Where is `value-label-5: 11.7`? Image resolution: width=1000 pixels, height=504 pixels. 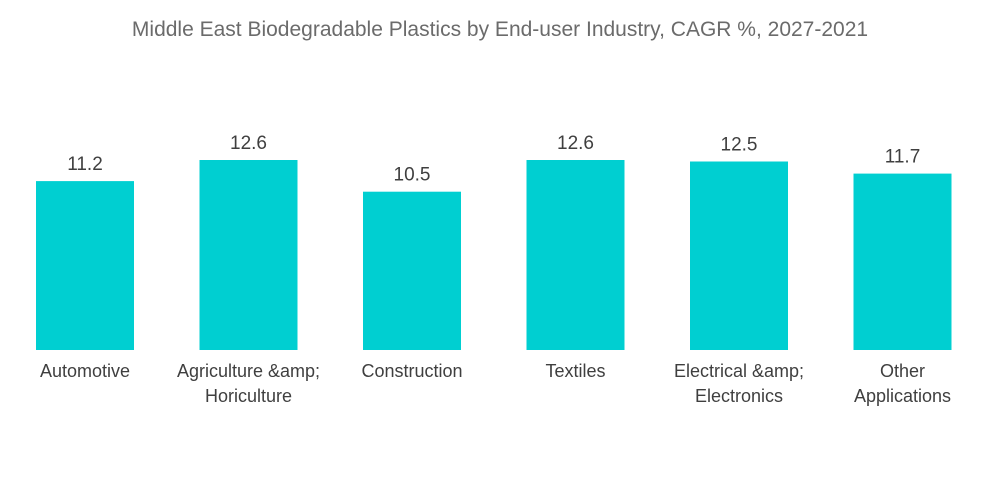 value-label-5: 11.7 is located at coordinates (903, 157).